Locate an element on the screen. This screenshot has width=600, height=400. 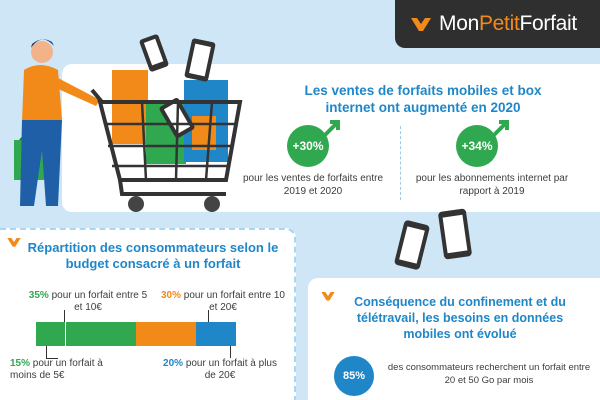
smartphones-illustration is located at coordinates (433, 239).